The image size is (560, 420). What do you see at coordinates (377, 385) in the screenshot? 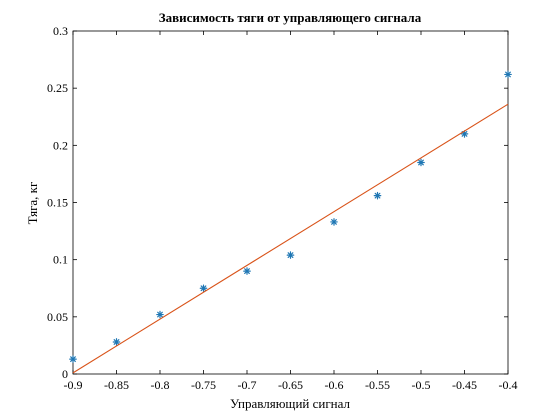
I see `x-tick-label: -0.55` at bounding box center [377, 385].